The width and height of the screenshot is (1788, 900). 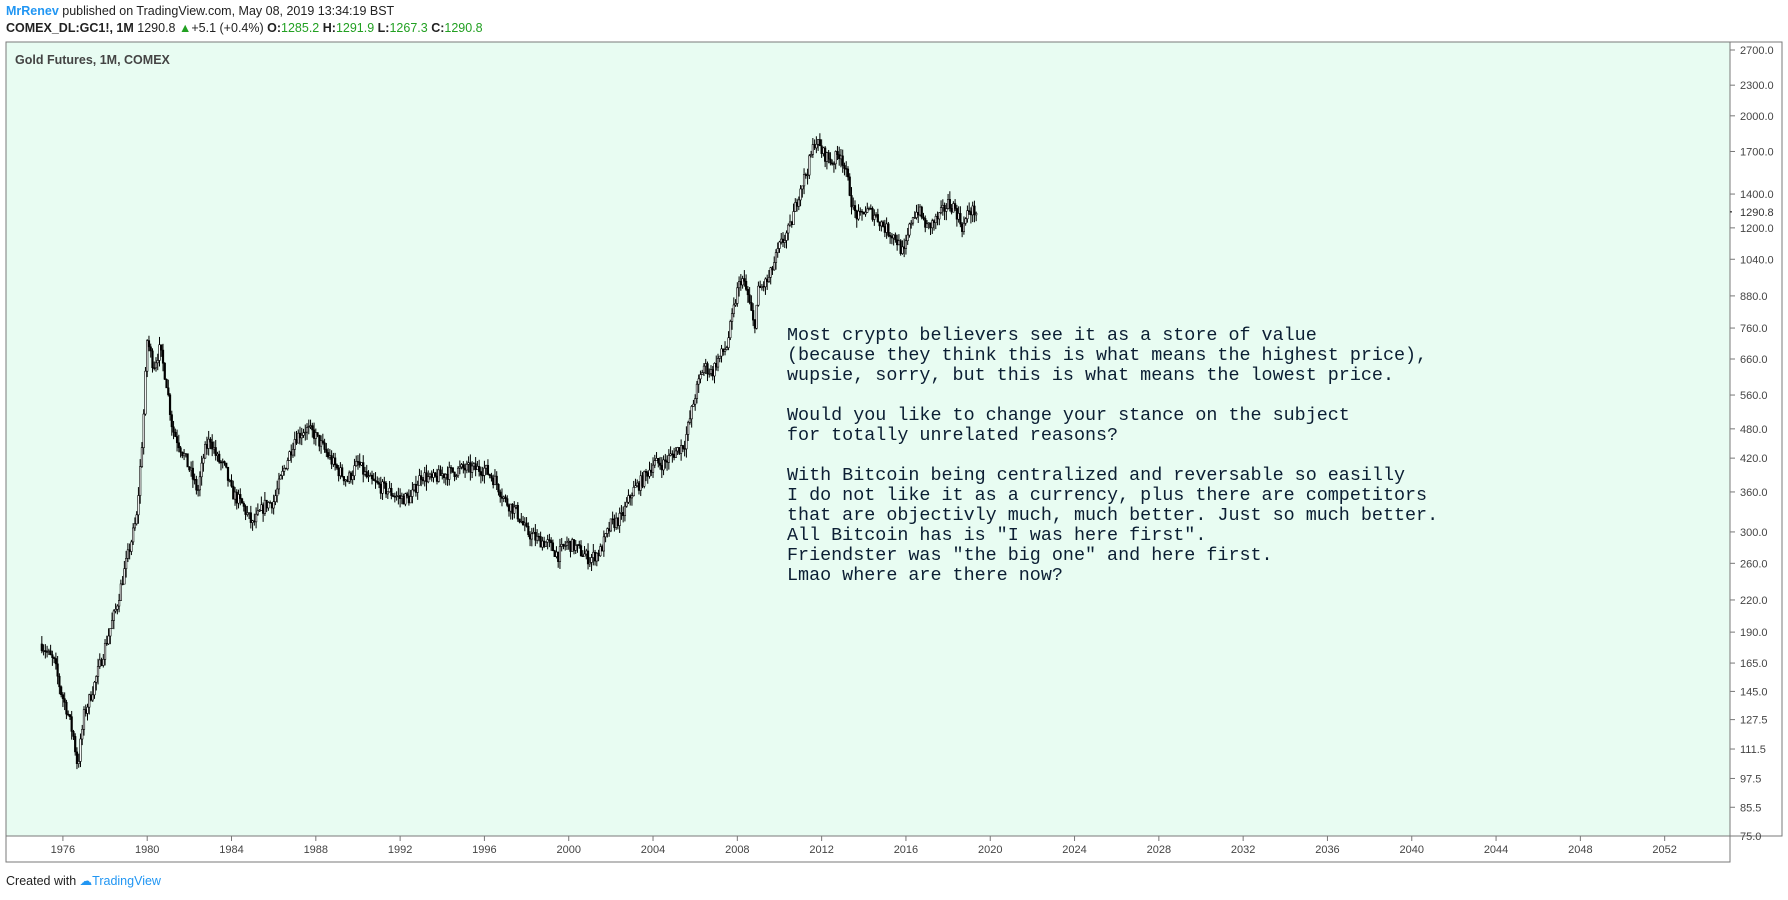 I want to click on price-axis-area, so click(x=1756, y=439).